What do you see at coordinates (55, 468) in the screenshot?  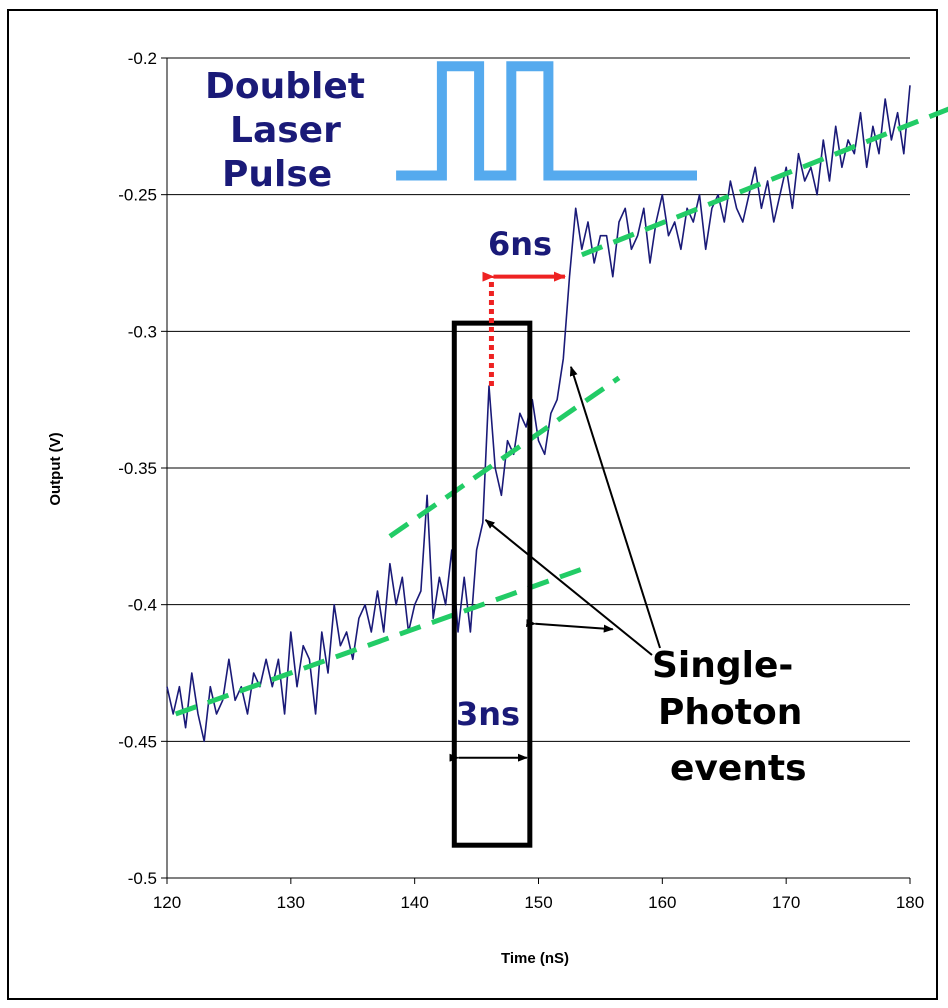 I see `y-axis-label: Output (V)` at bounding box center [55, 468].